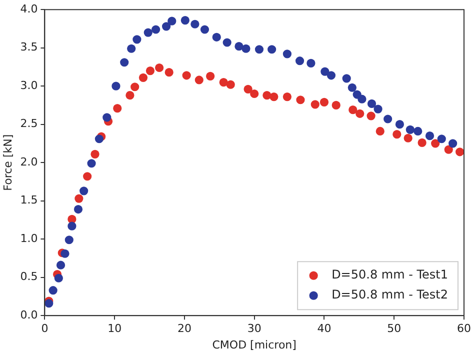 The image size is (474, 352). Describe the element at coordinates (29, 277) in the screenshot. I see `y-tick-label: 0.5` at that location.